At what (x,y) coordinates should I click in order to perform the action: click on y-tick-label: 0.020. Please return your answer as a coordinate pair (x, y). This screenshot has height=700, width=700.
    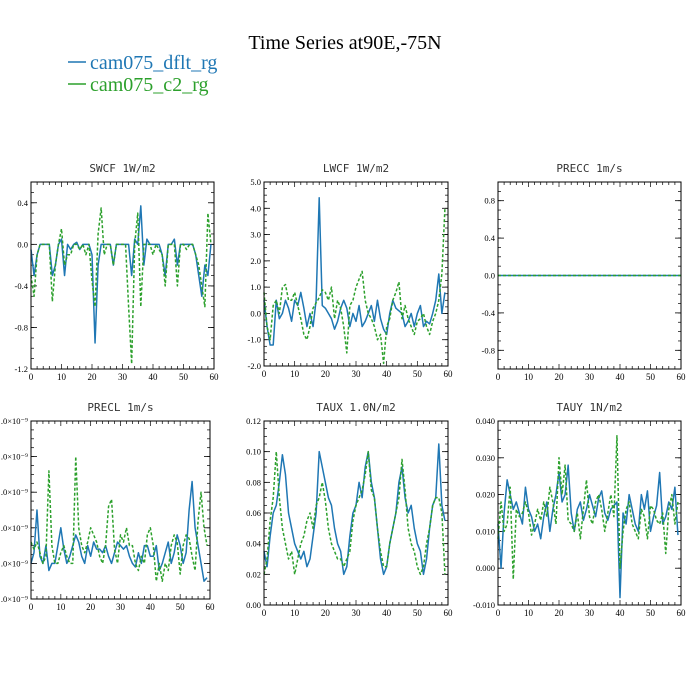
    Looking at the image, I should click on (485, 495).